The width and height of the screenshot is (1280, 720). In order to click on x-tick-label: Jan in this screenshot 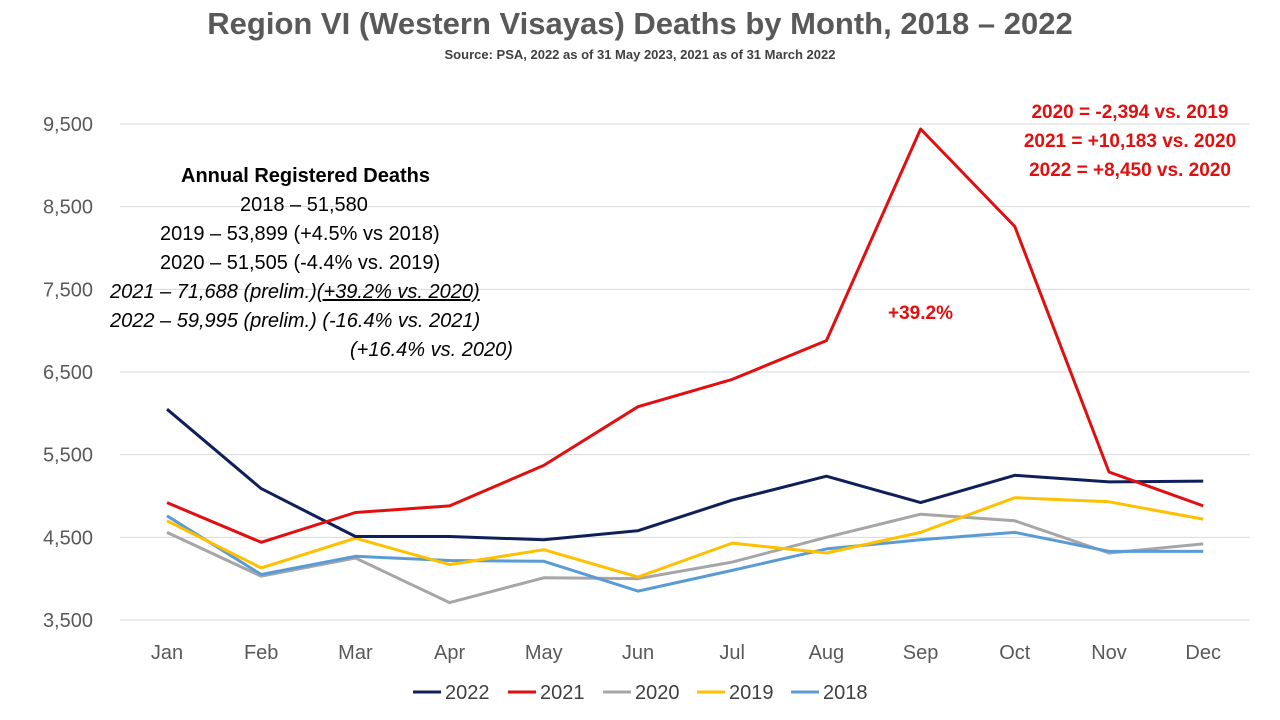, I will do `click(167, 653)`.